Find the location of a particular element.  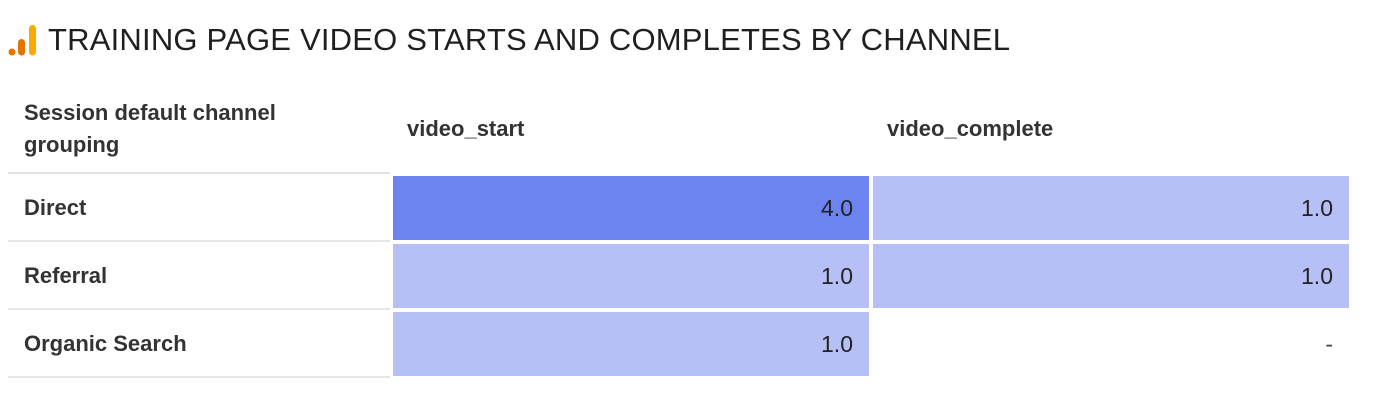

heat-cell-video-complete: - is located at coordinates (1111, 344).